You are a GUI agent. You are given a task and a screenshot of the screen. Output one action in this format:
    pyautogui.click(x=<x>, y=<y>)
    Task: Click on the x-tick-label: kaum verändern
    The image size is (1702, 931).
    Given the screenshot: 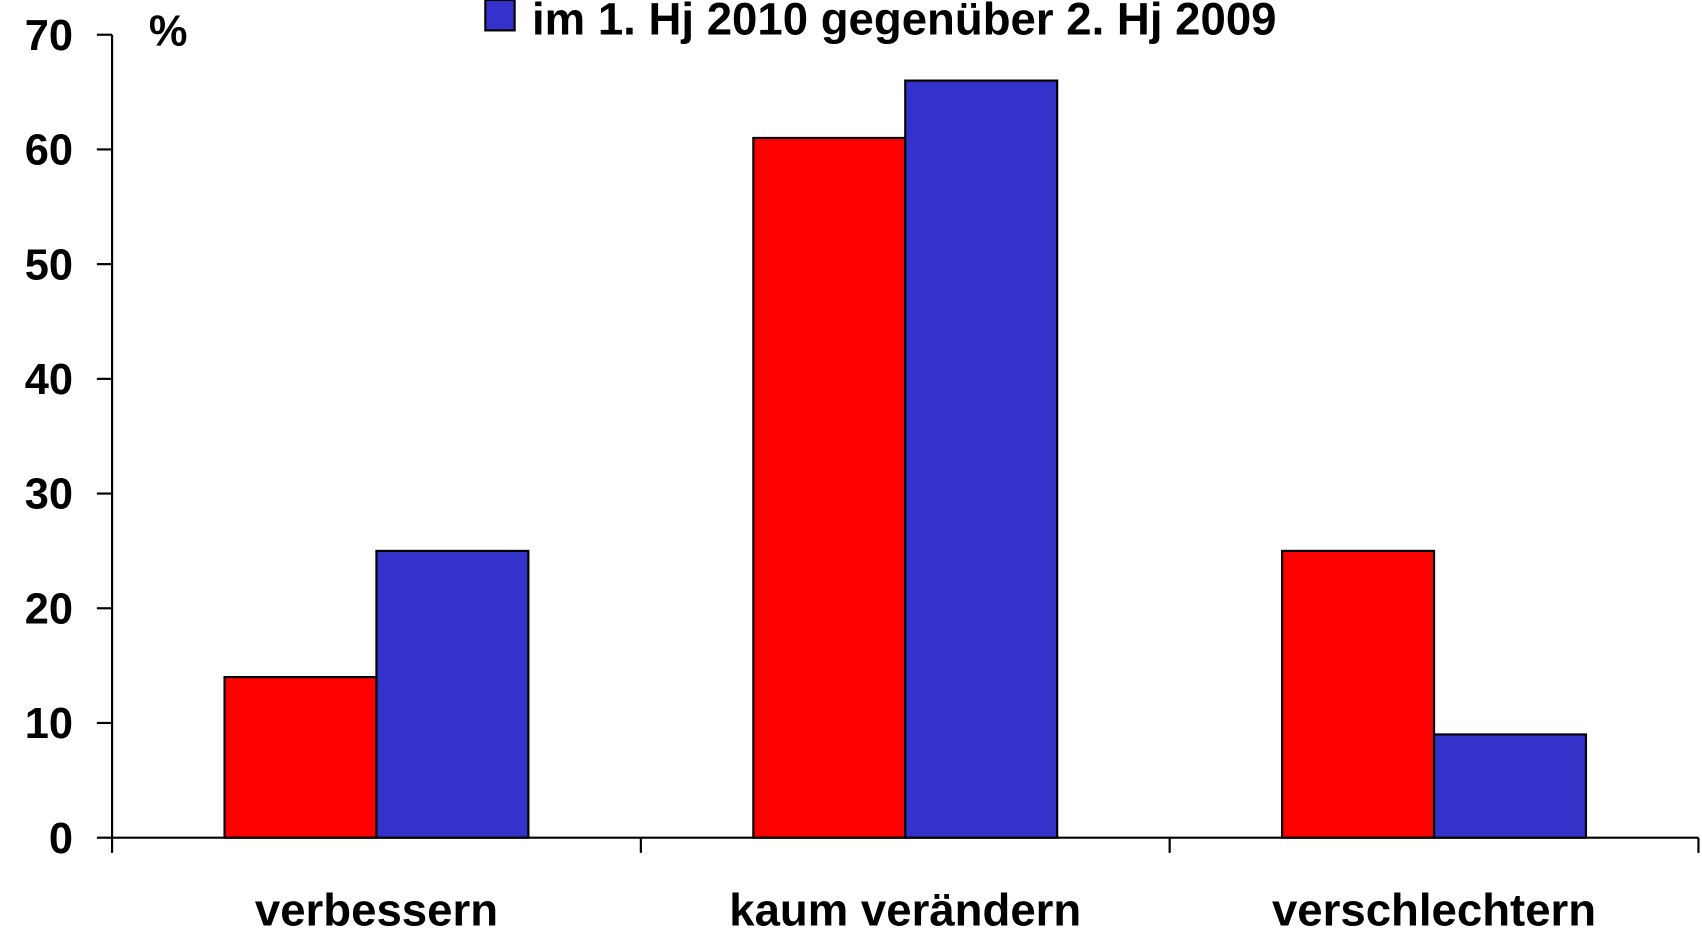 What is the action you would take?
    pyautogui.click(x=905, y=908)
    